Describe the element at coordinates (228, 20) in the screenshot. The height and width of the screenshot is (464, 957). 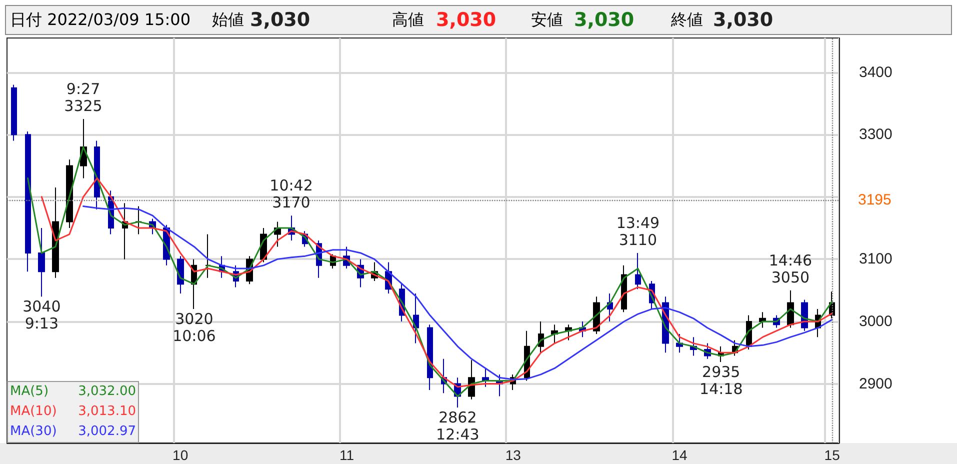
I see `text: 始値` at that location.